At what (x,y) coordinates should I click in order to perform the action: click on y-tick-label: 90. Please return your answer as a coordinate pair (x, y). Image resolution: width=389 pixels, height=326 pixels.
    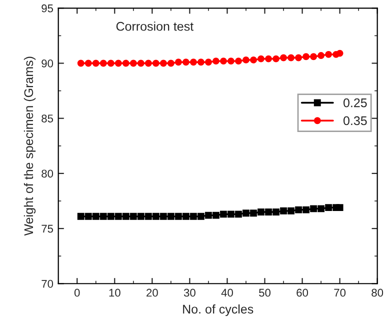
    Looking at the image, I should click on (48, 64).